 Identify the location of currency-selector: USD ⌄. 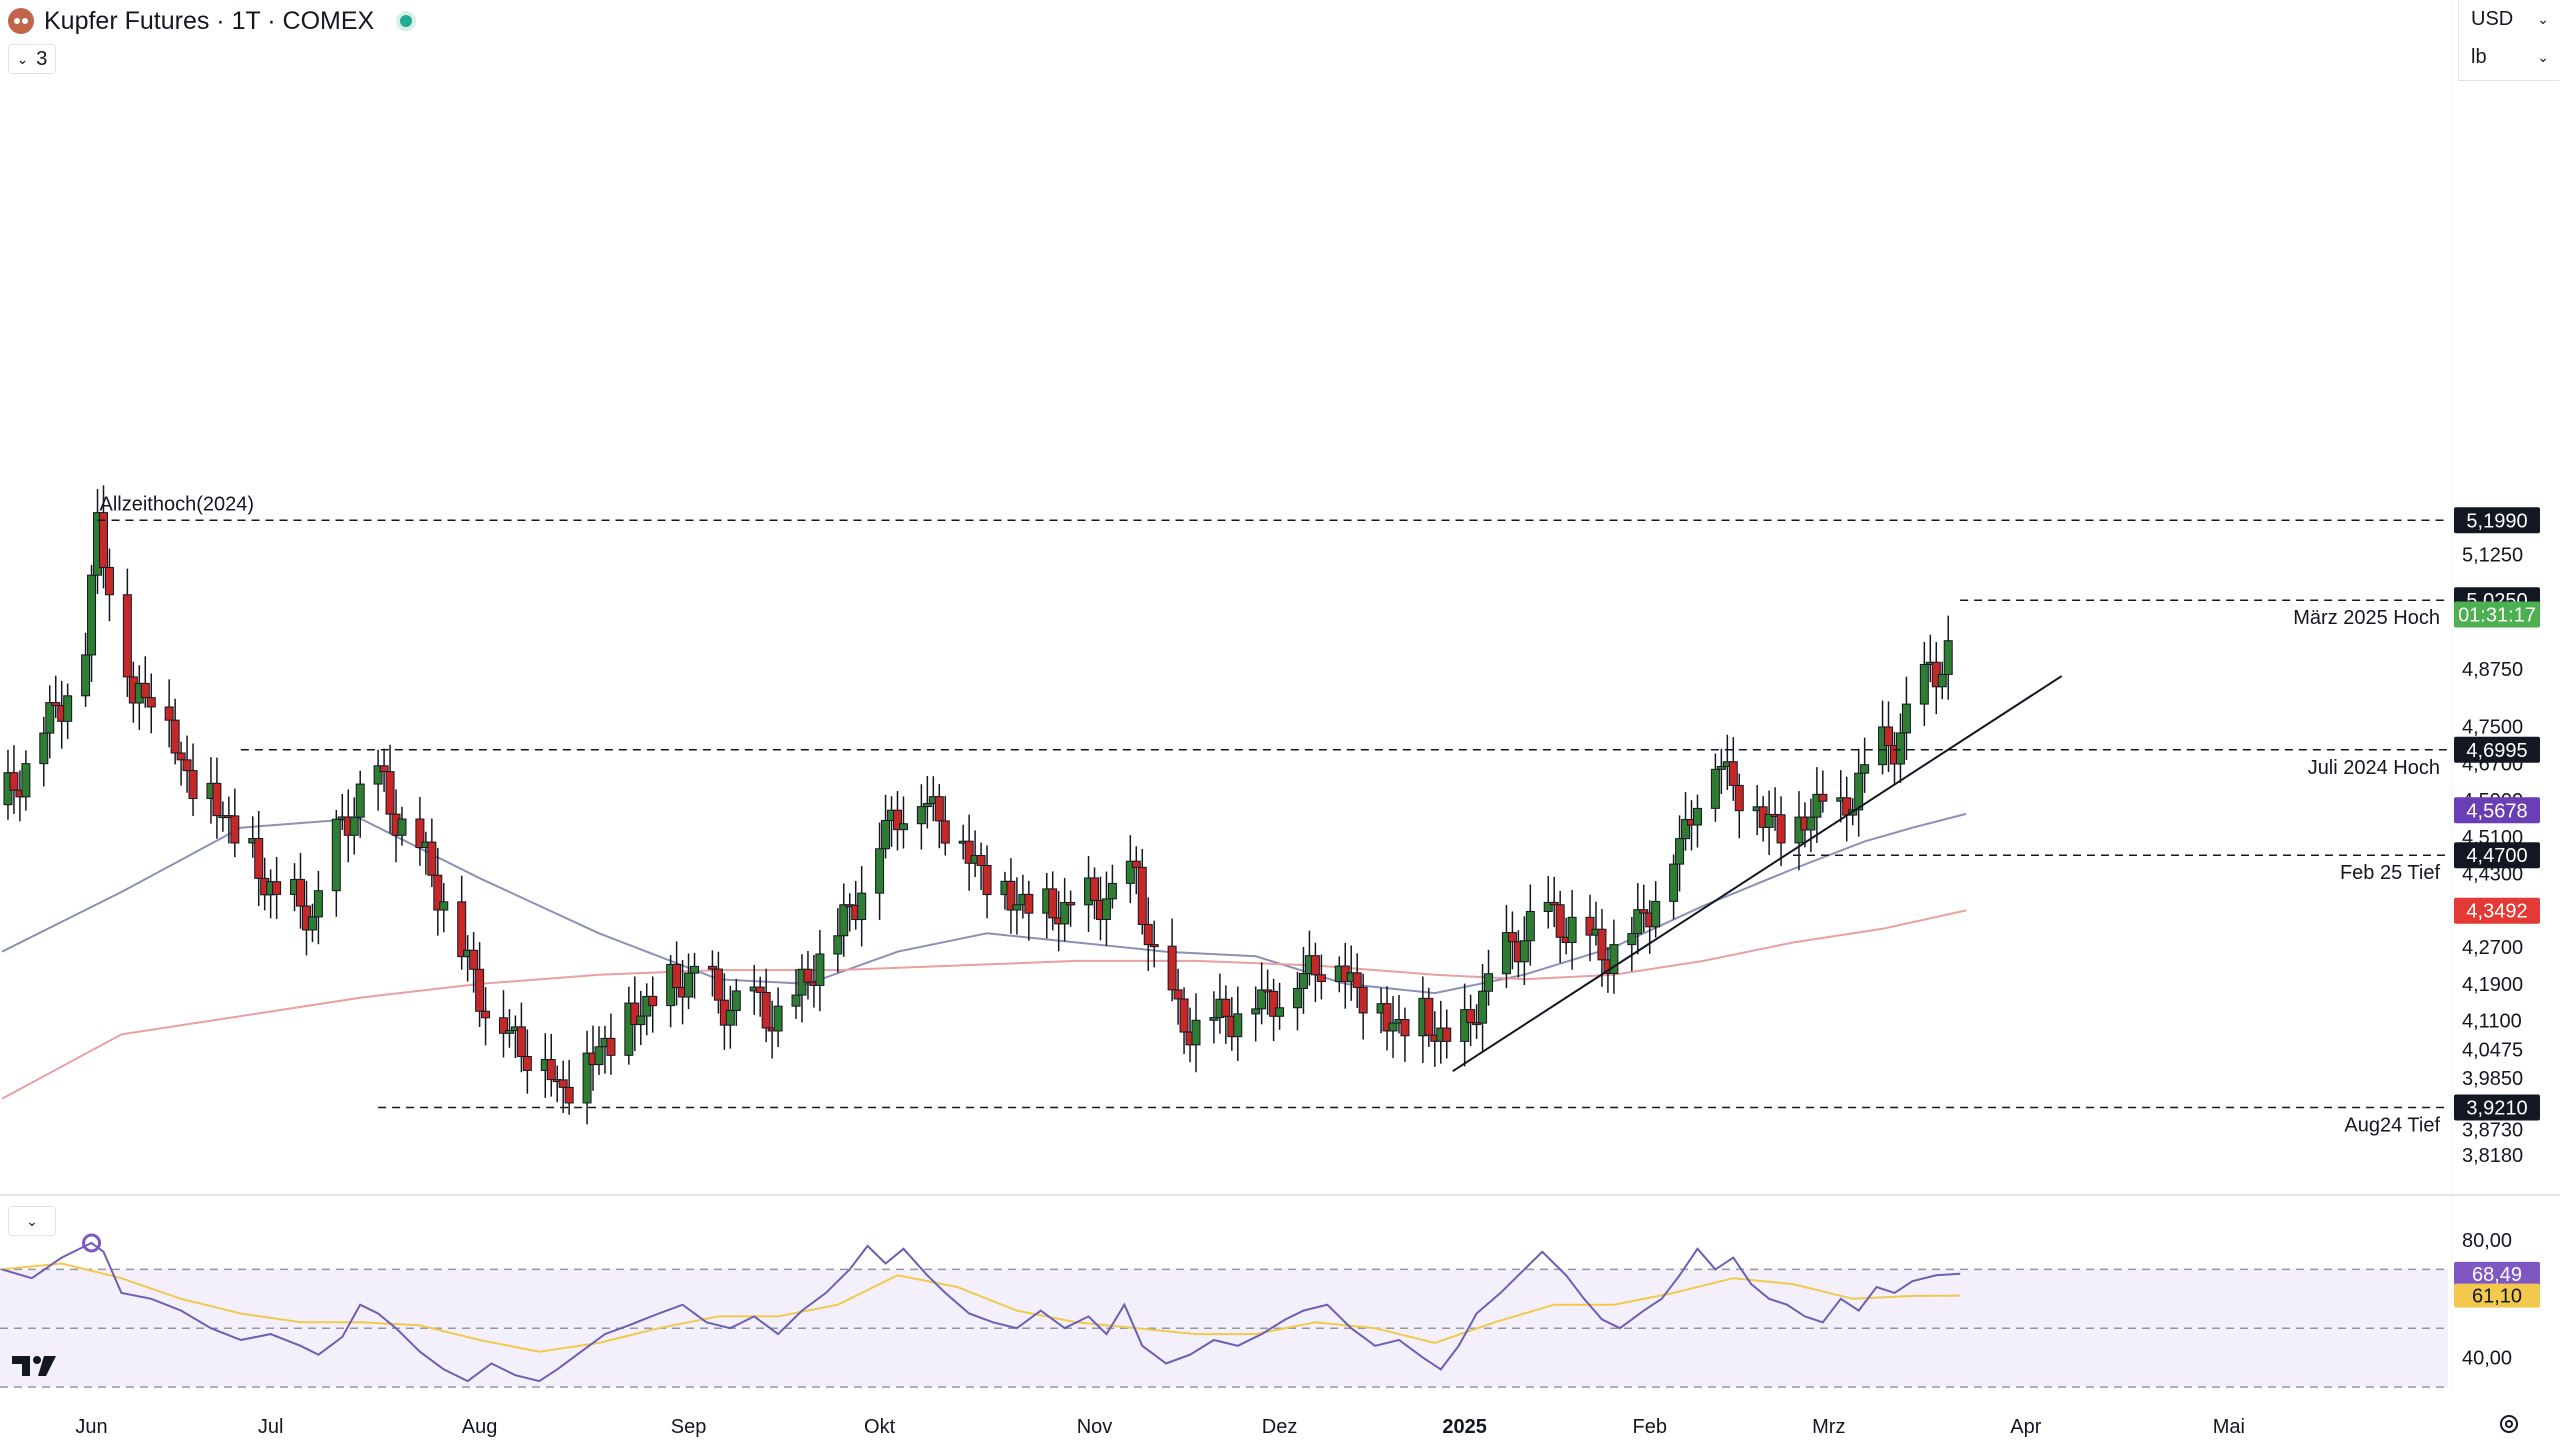
(2509, 19).